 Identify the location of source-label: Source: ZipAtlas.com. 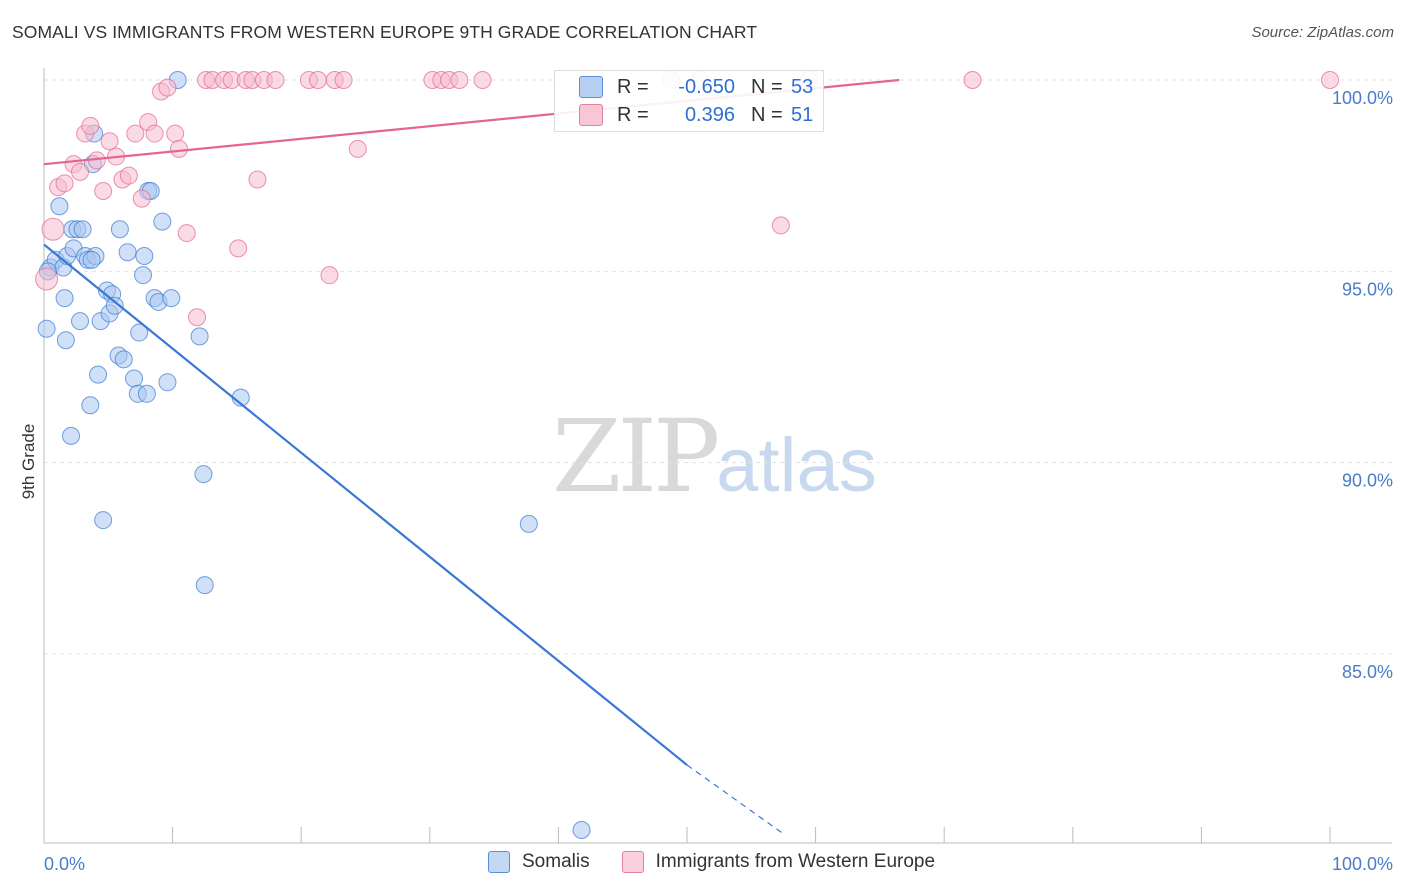
(1322, 32).